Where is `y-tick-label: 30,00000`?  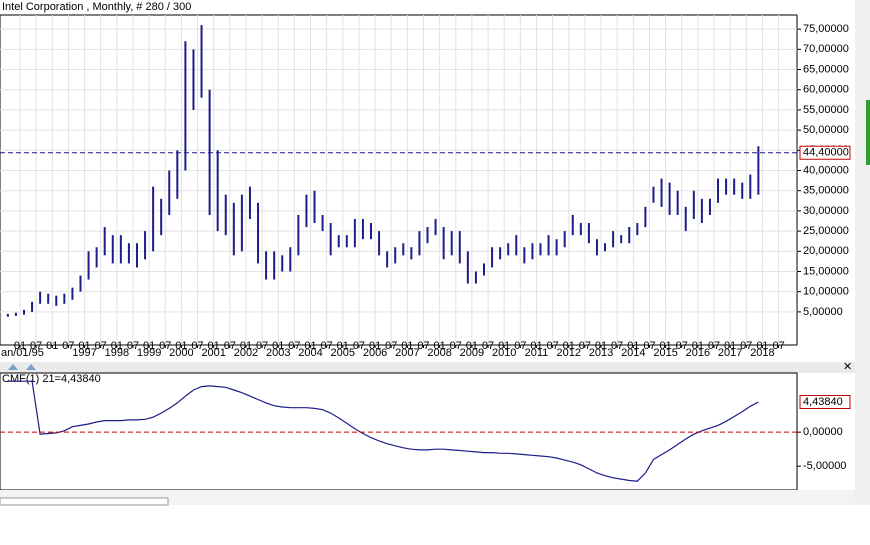
y-tick-label: 30,00000 is located at coordinates (826, 211).